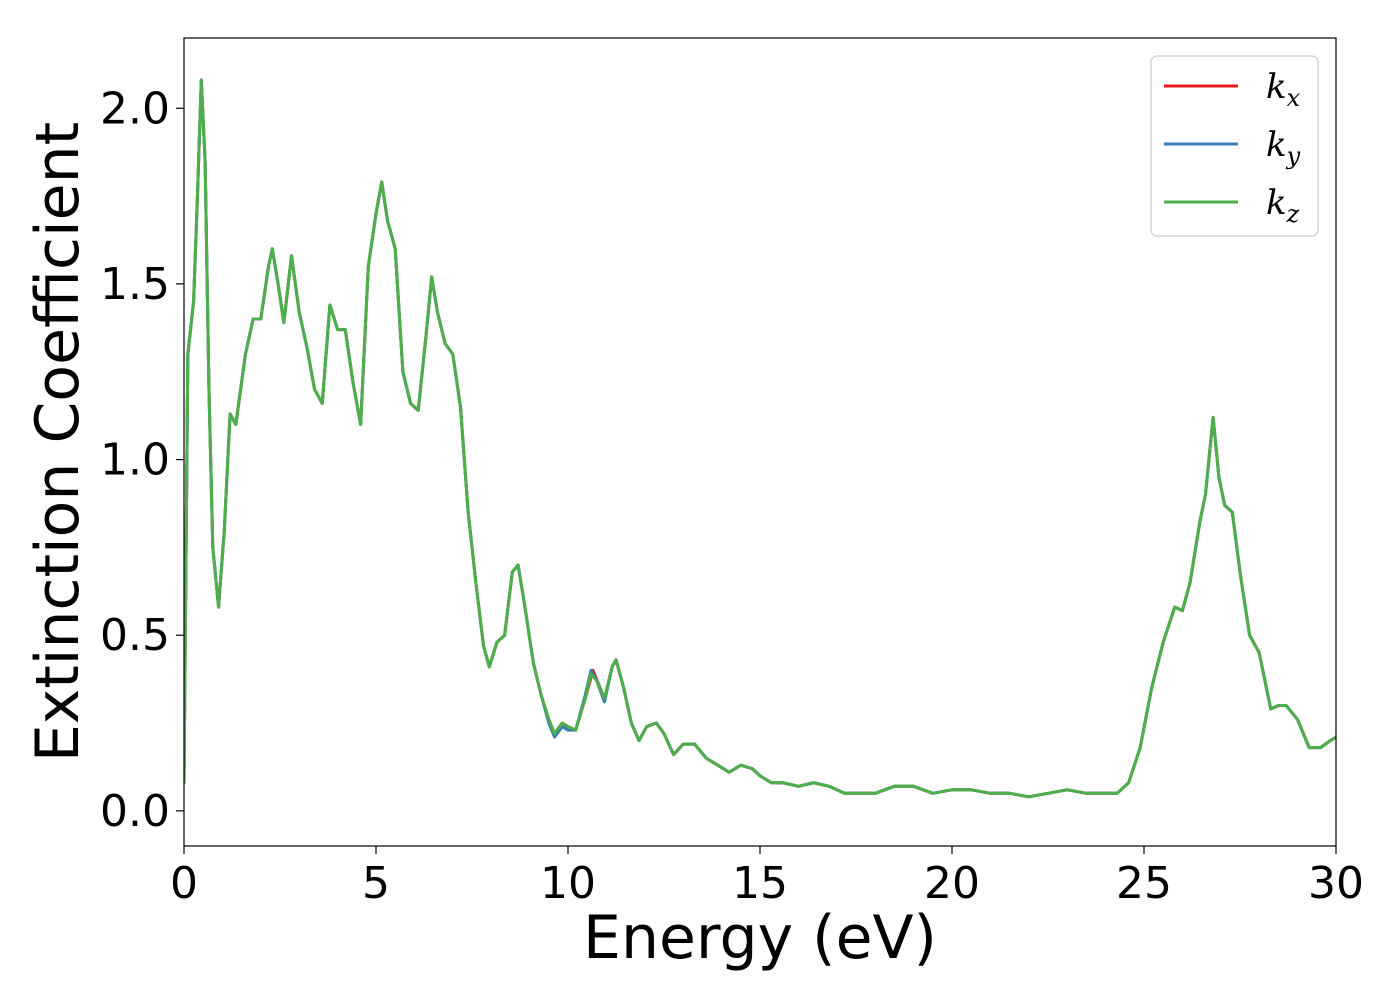  I want to click on y-tick-label: 2.0, so click(135, 108).